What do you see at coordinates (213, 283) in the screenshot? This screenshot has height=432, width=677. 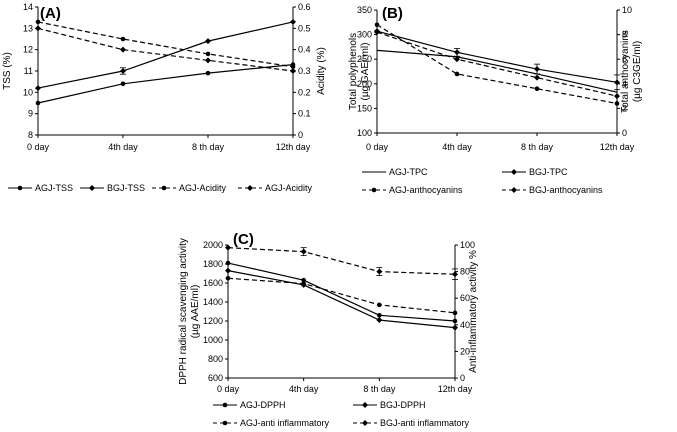 I see `y-tick-label: 1600` at bounding box center [213, 283].